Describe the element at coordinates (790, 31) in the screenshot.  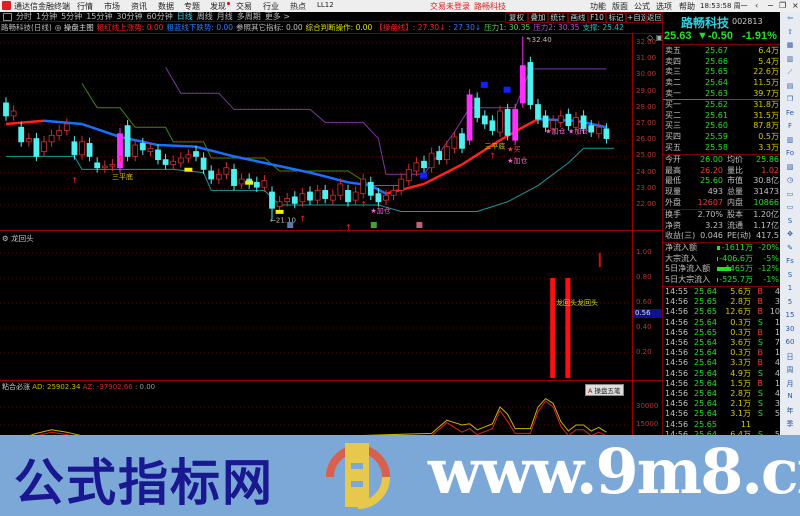
I see `sidebar-tool-icon: ⇧` at that location.